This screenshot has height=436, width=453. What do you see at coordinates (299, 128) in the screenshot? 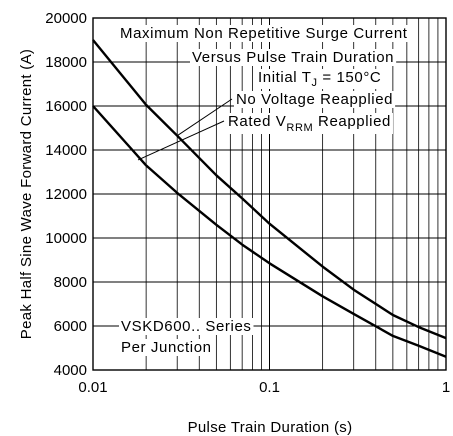
I see `rated-subscript: RRM` at bounding box center [299, 128].